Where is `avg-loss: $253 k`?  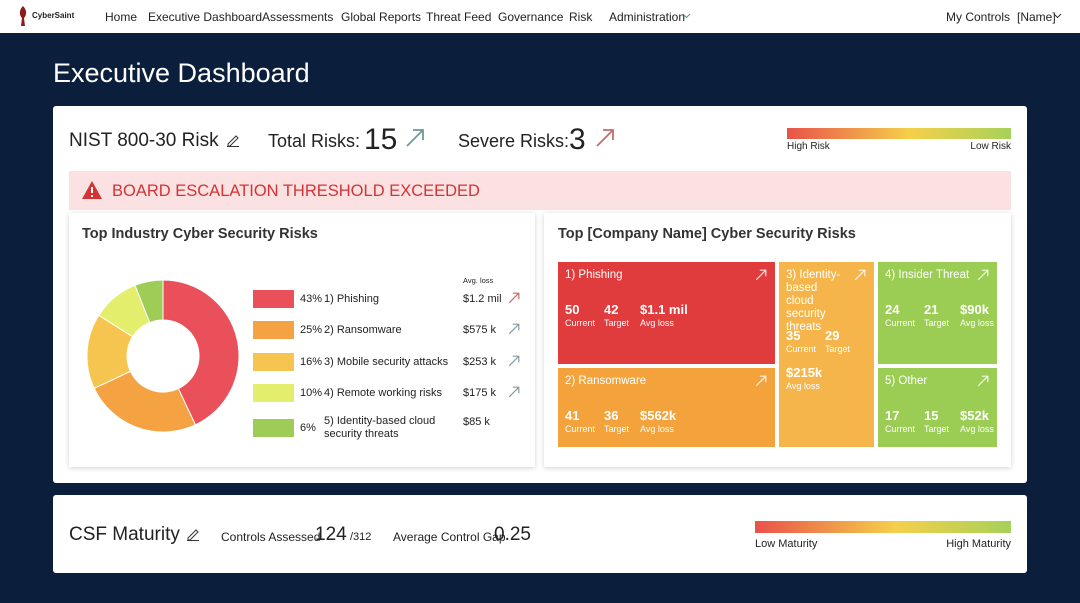
avg-loss: $253 k is located at coordinates (480, 362).